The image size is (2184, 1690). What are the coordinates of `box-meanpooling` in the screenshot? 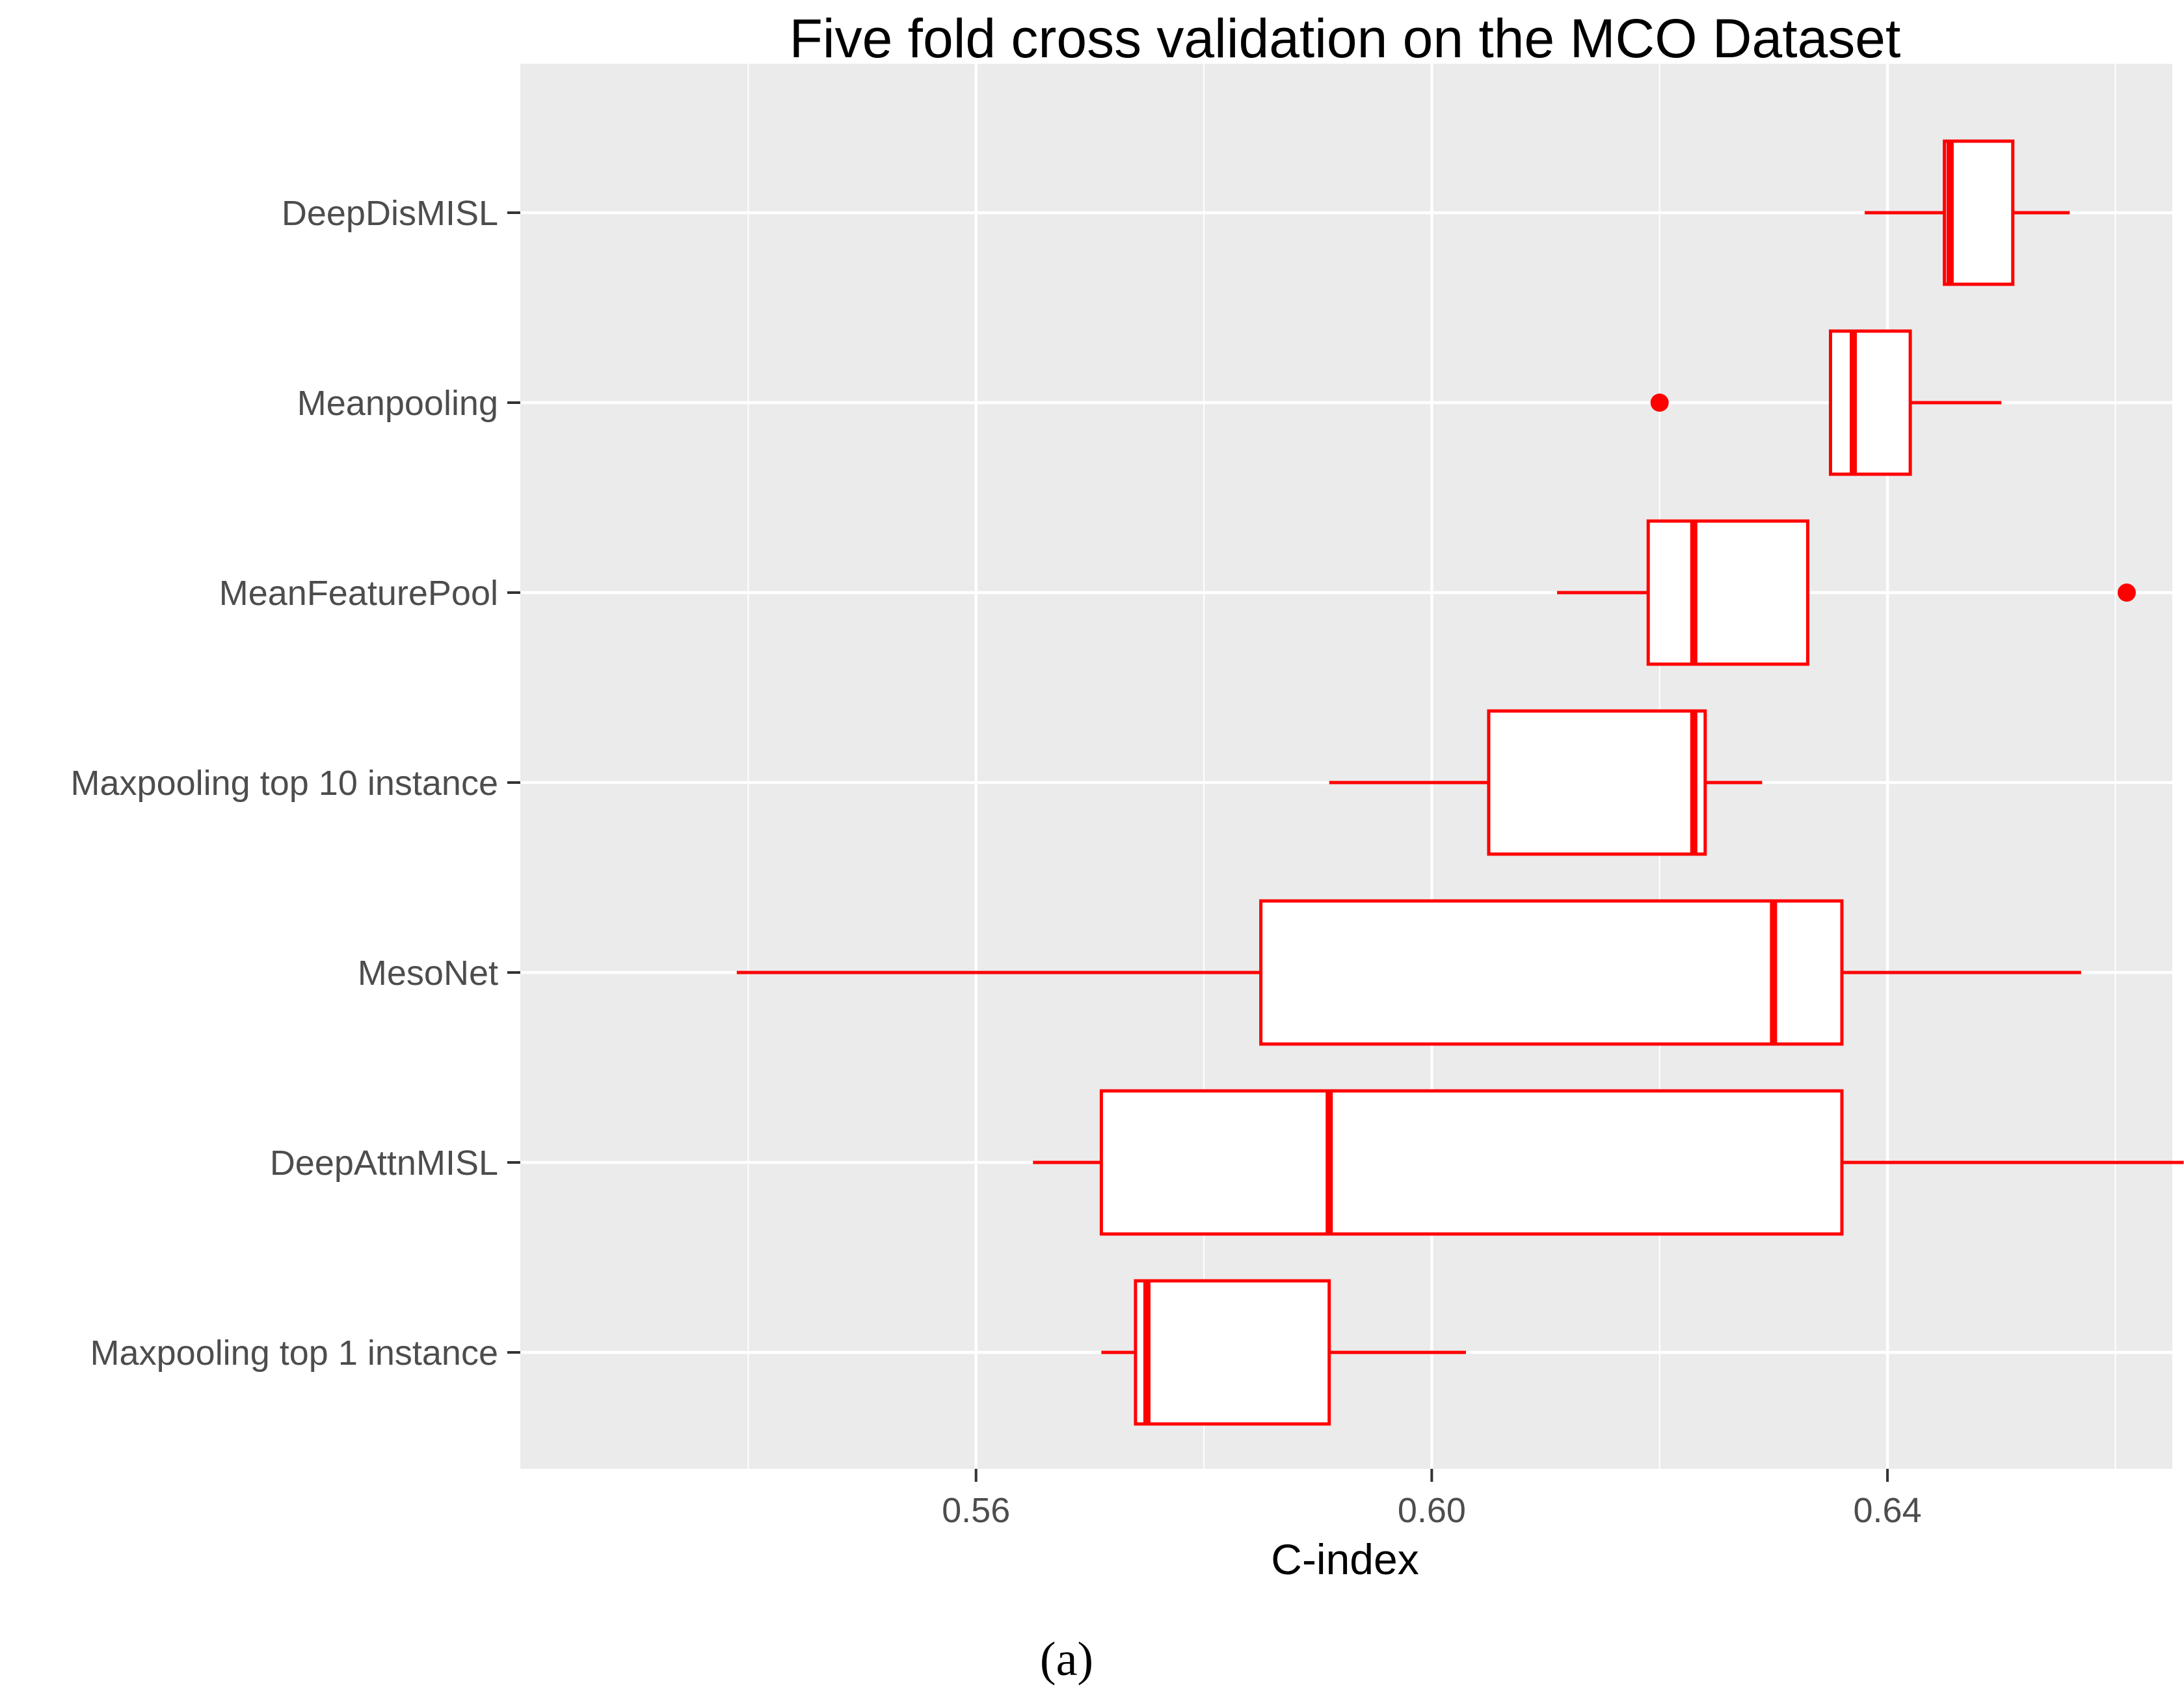 It's located at (1826, 402).